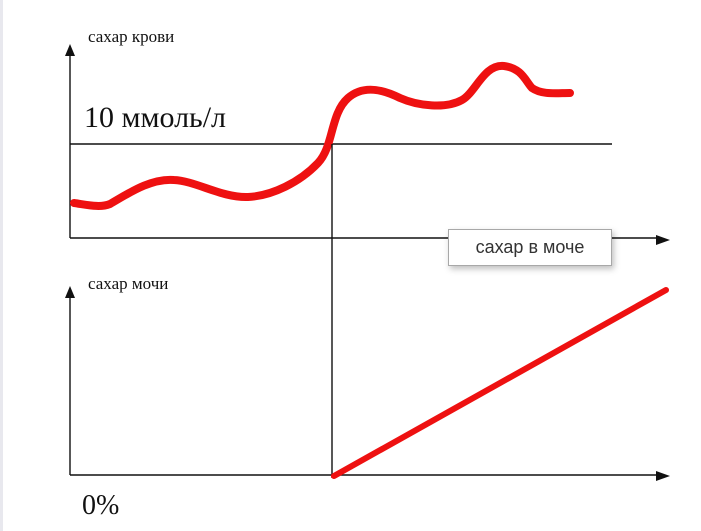 The image size is (701, 531). I want to click on urine-sugar-x-axis-arrow, so click(663, 476).